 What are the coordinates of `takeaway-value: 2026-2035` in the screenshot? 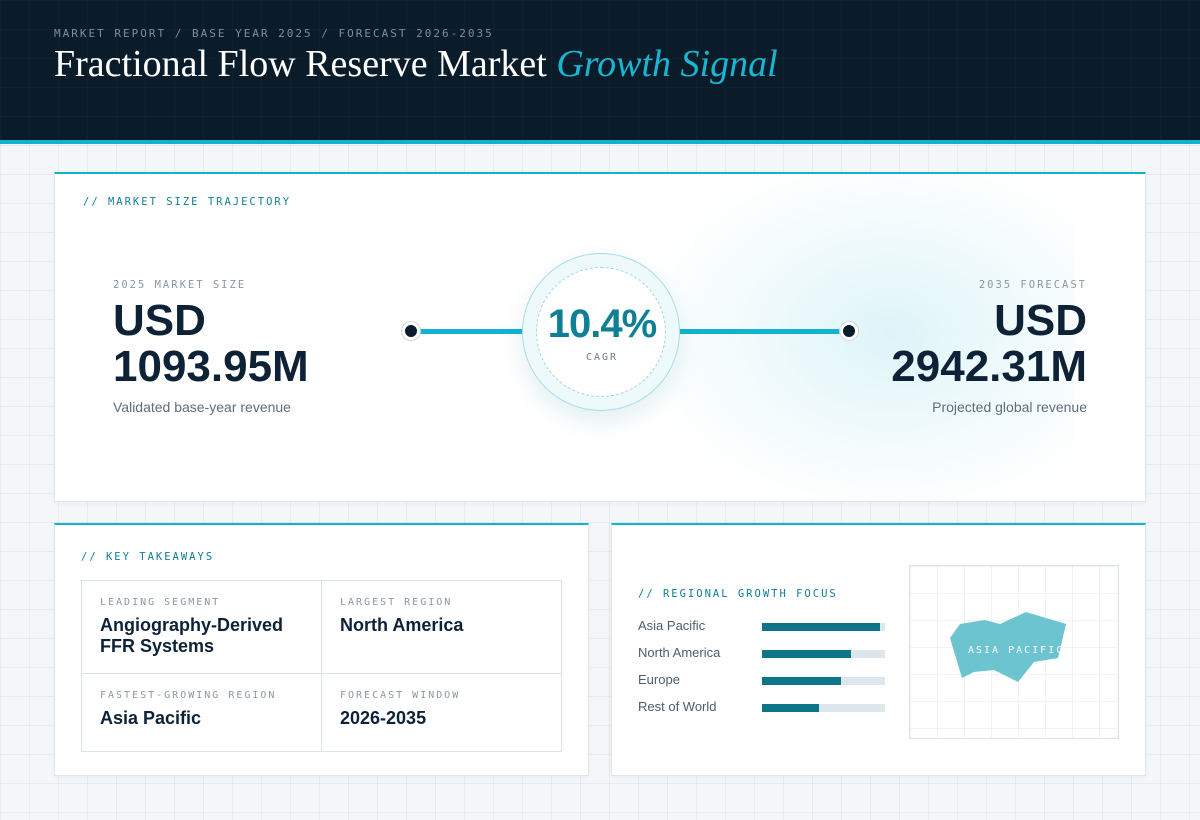 It's located at (383, 718).